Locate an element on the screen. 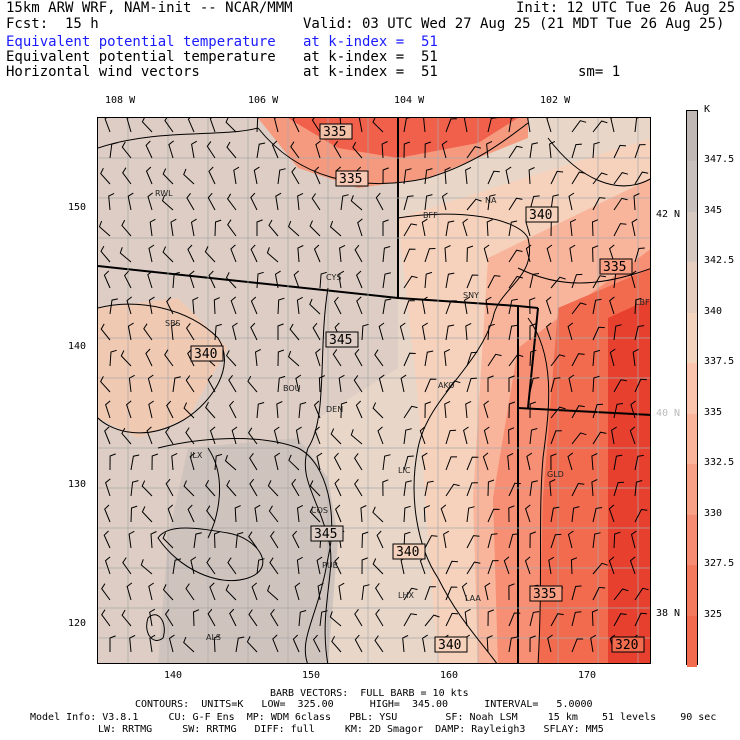 Image resolution: width=740 pixels, height=740 pixels. svg-text: 335 is located at coordinates (614, 267).